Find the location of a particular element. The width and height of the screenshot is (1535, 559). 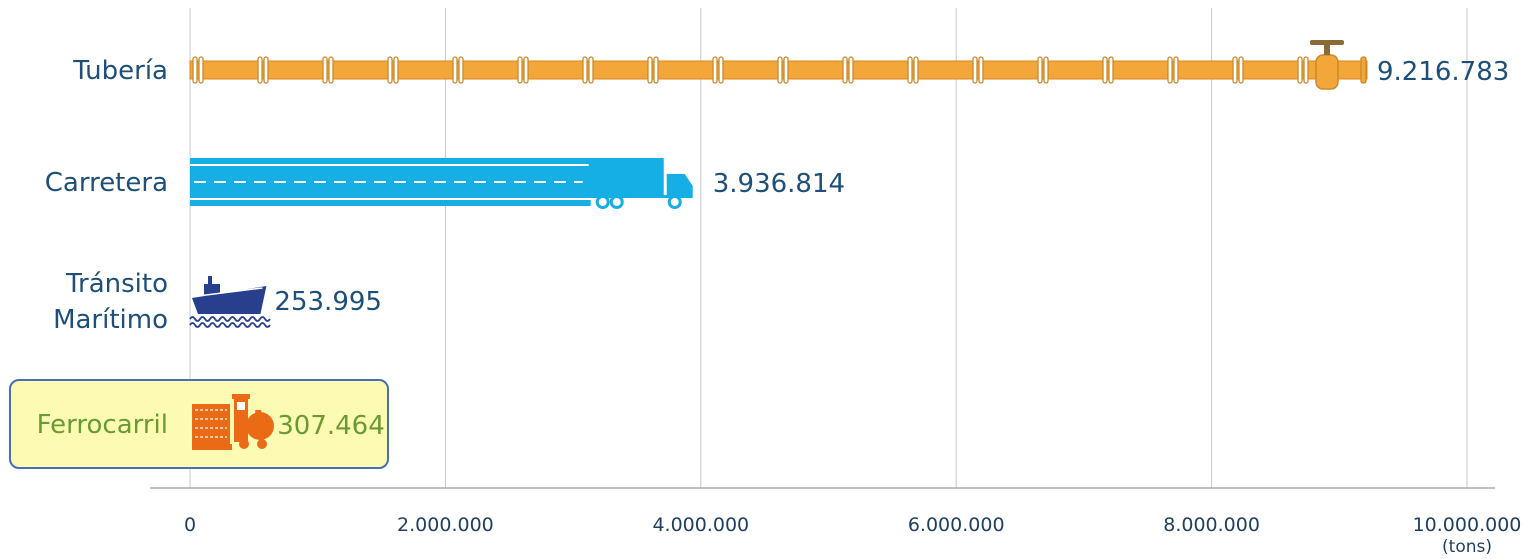

category-label: Tránsito Marítimo is located at coordinates (110, 302).